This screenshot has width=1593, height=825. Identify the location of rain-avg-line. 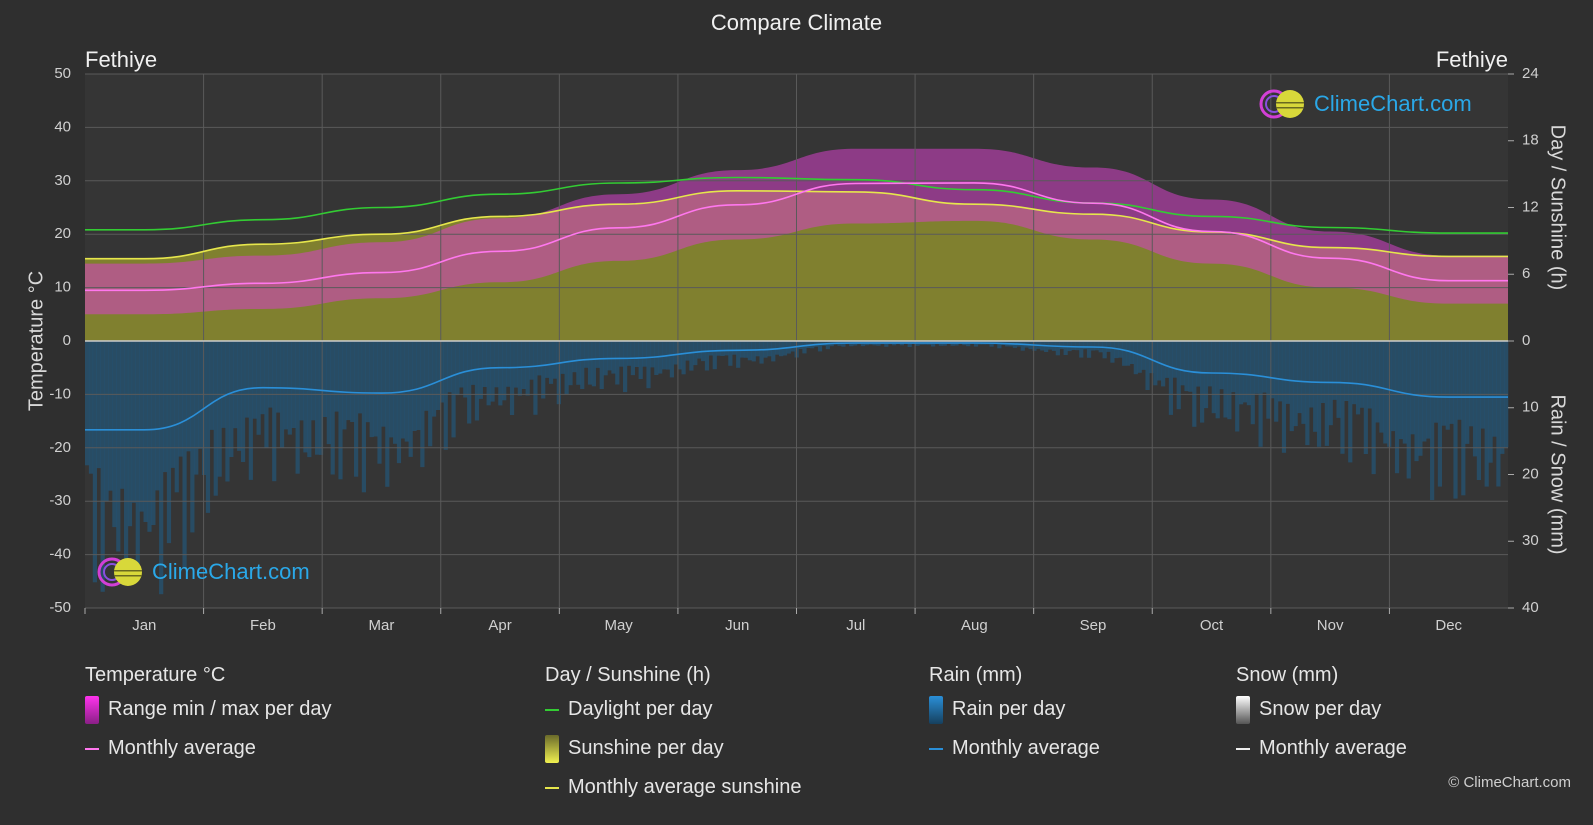
(796, 386).